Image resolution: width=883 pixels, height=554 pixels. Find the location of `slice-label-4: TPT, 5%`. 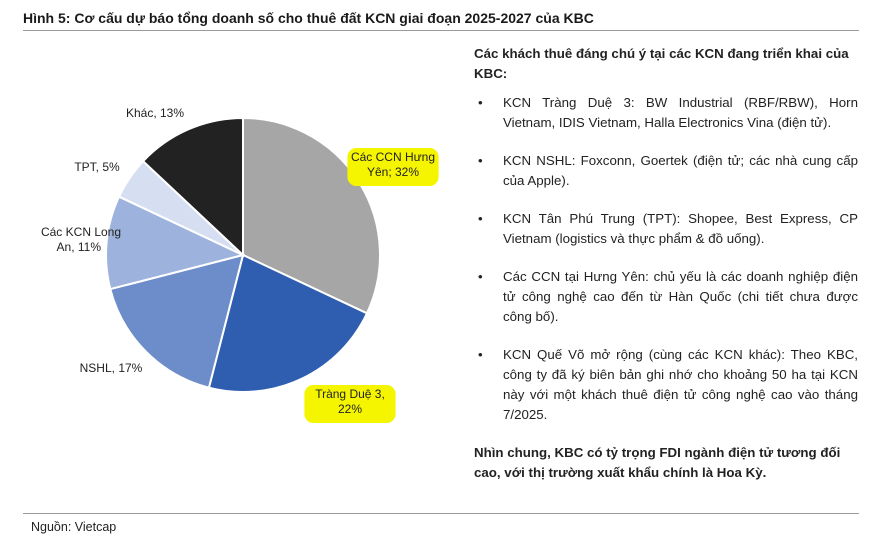

slice-label-4: TPT, 5% is located at coordinates (97, 167).